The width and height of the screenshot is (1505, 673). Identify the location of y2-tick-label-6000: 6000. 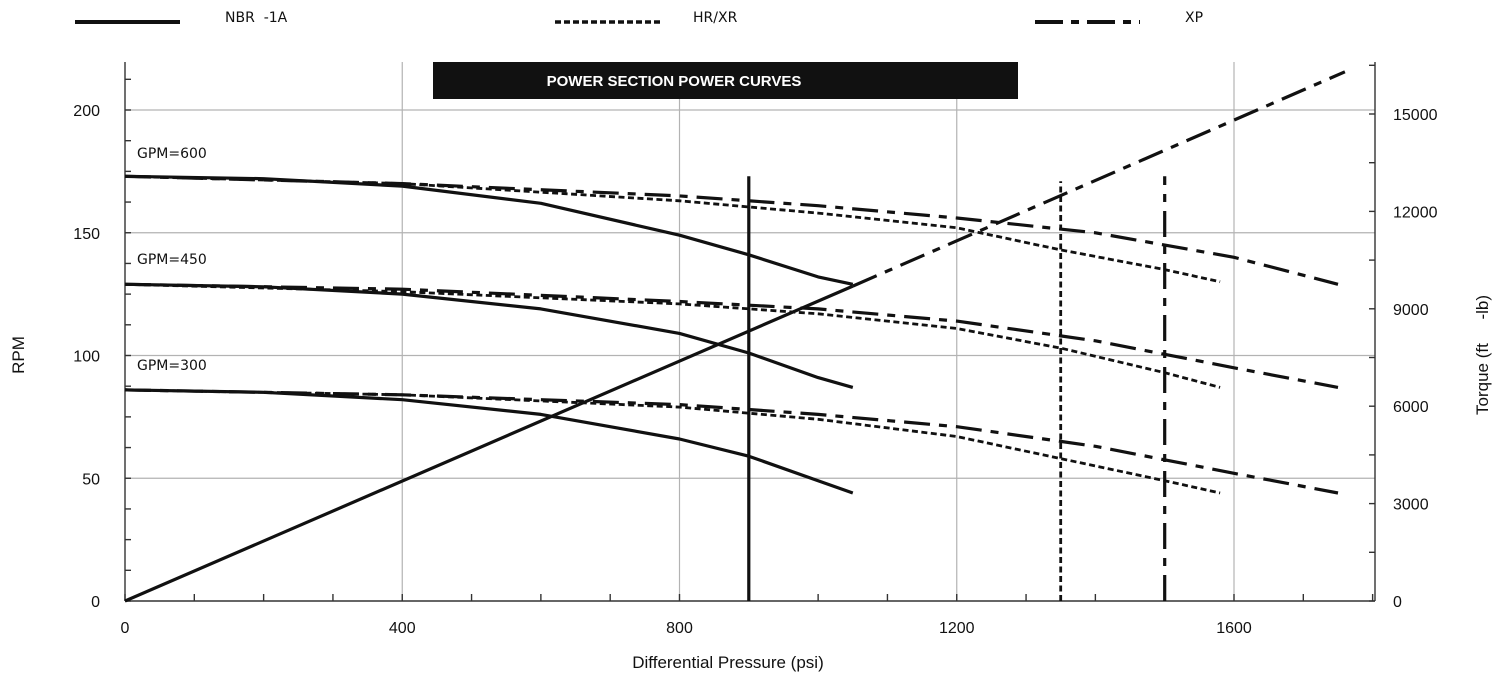
(1411, 407).